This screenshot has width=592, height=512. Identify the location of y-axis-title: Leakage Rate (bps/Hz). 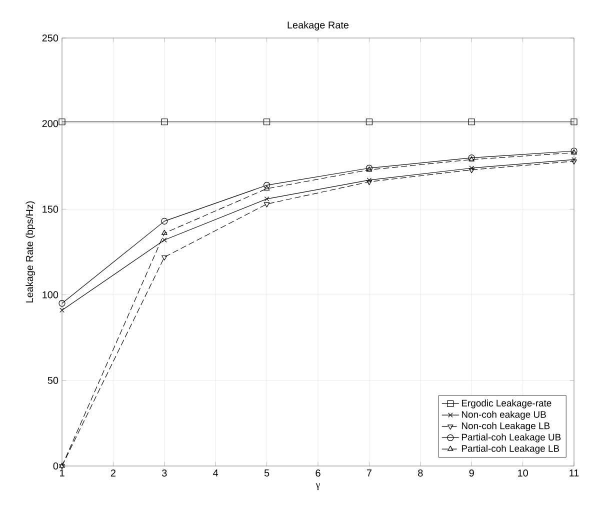
(31, 251).